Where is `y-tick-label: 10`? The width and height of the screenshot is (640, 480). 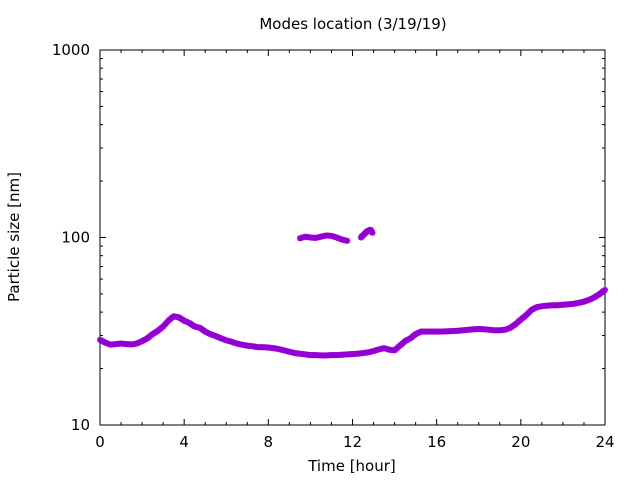 y-tick-label: 10 is located at coordinates (80, 425).